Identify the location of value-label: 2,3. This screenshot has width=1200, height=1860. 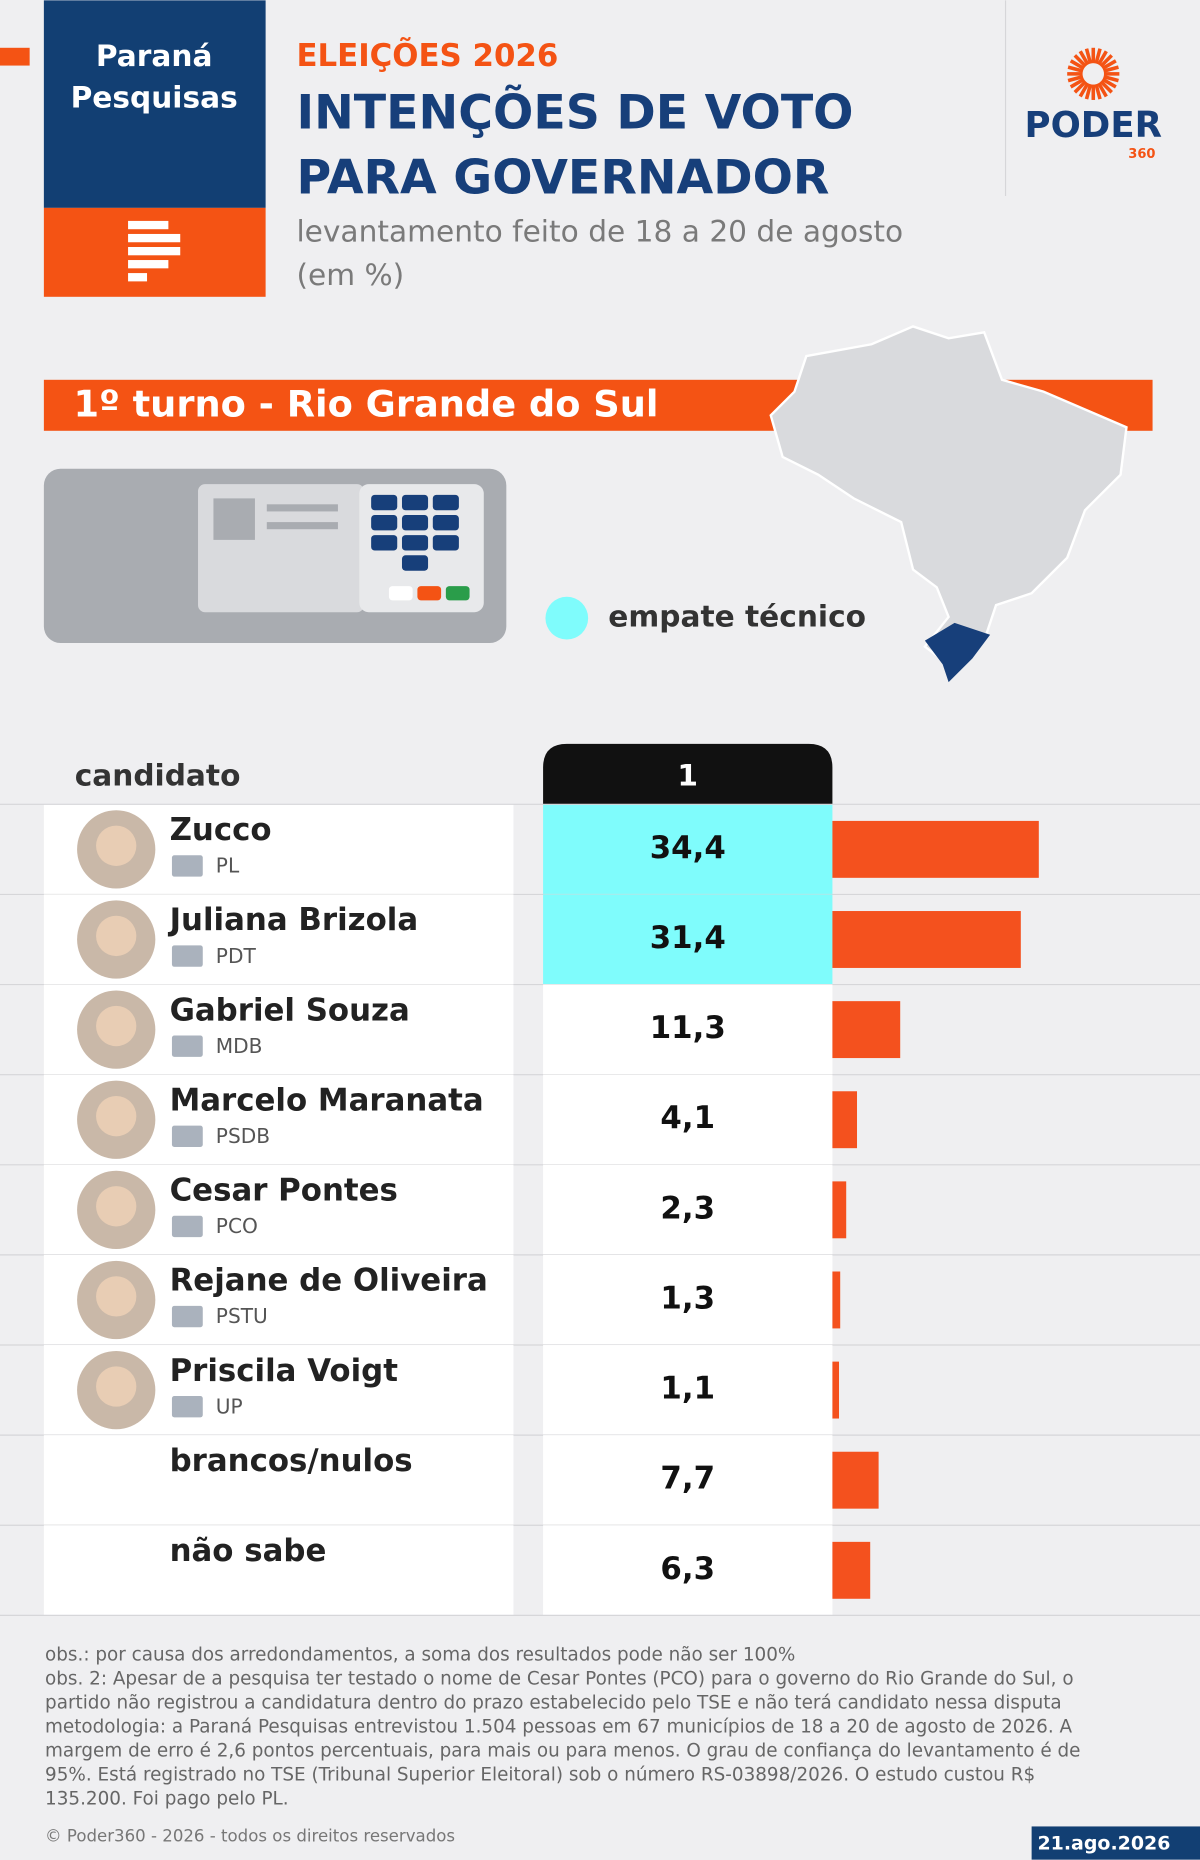
(687, 1208).